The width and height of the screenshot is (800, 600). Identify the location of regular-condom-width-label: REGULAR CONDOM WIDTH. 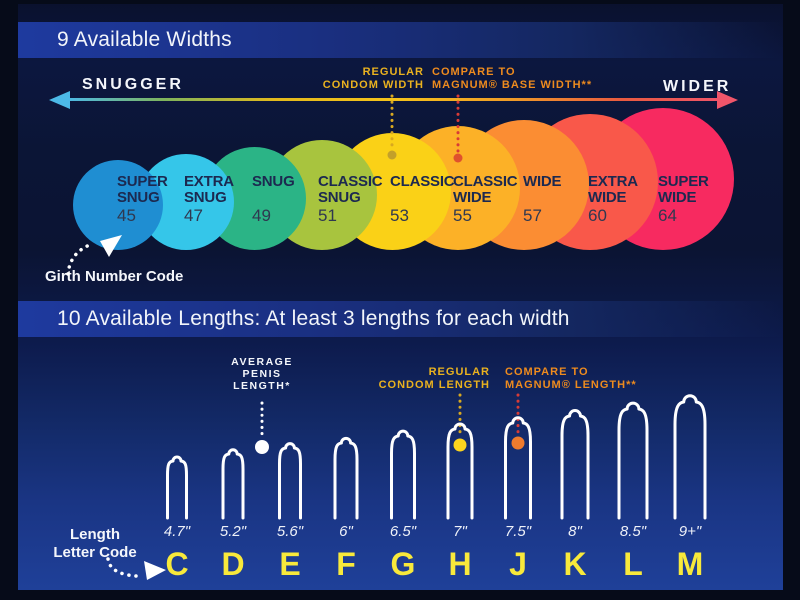
(373, 78).